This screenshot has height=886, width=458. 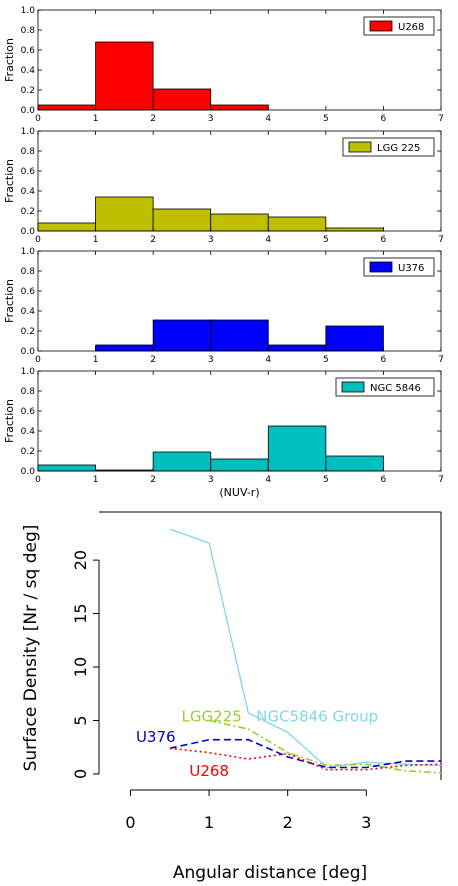 I want to click on histogram-panel: 0 1 2 3 4 5 6 7 0.0 0.2 0.4 0.6 0.8 1.0 Fraction U376, so click(x=223, y=306).